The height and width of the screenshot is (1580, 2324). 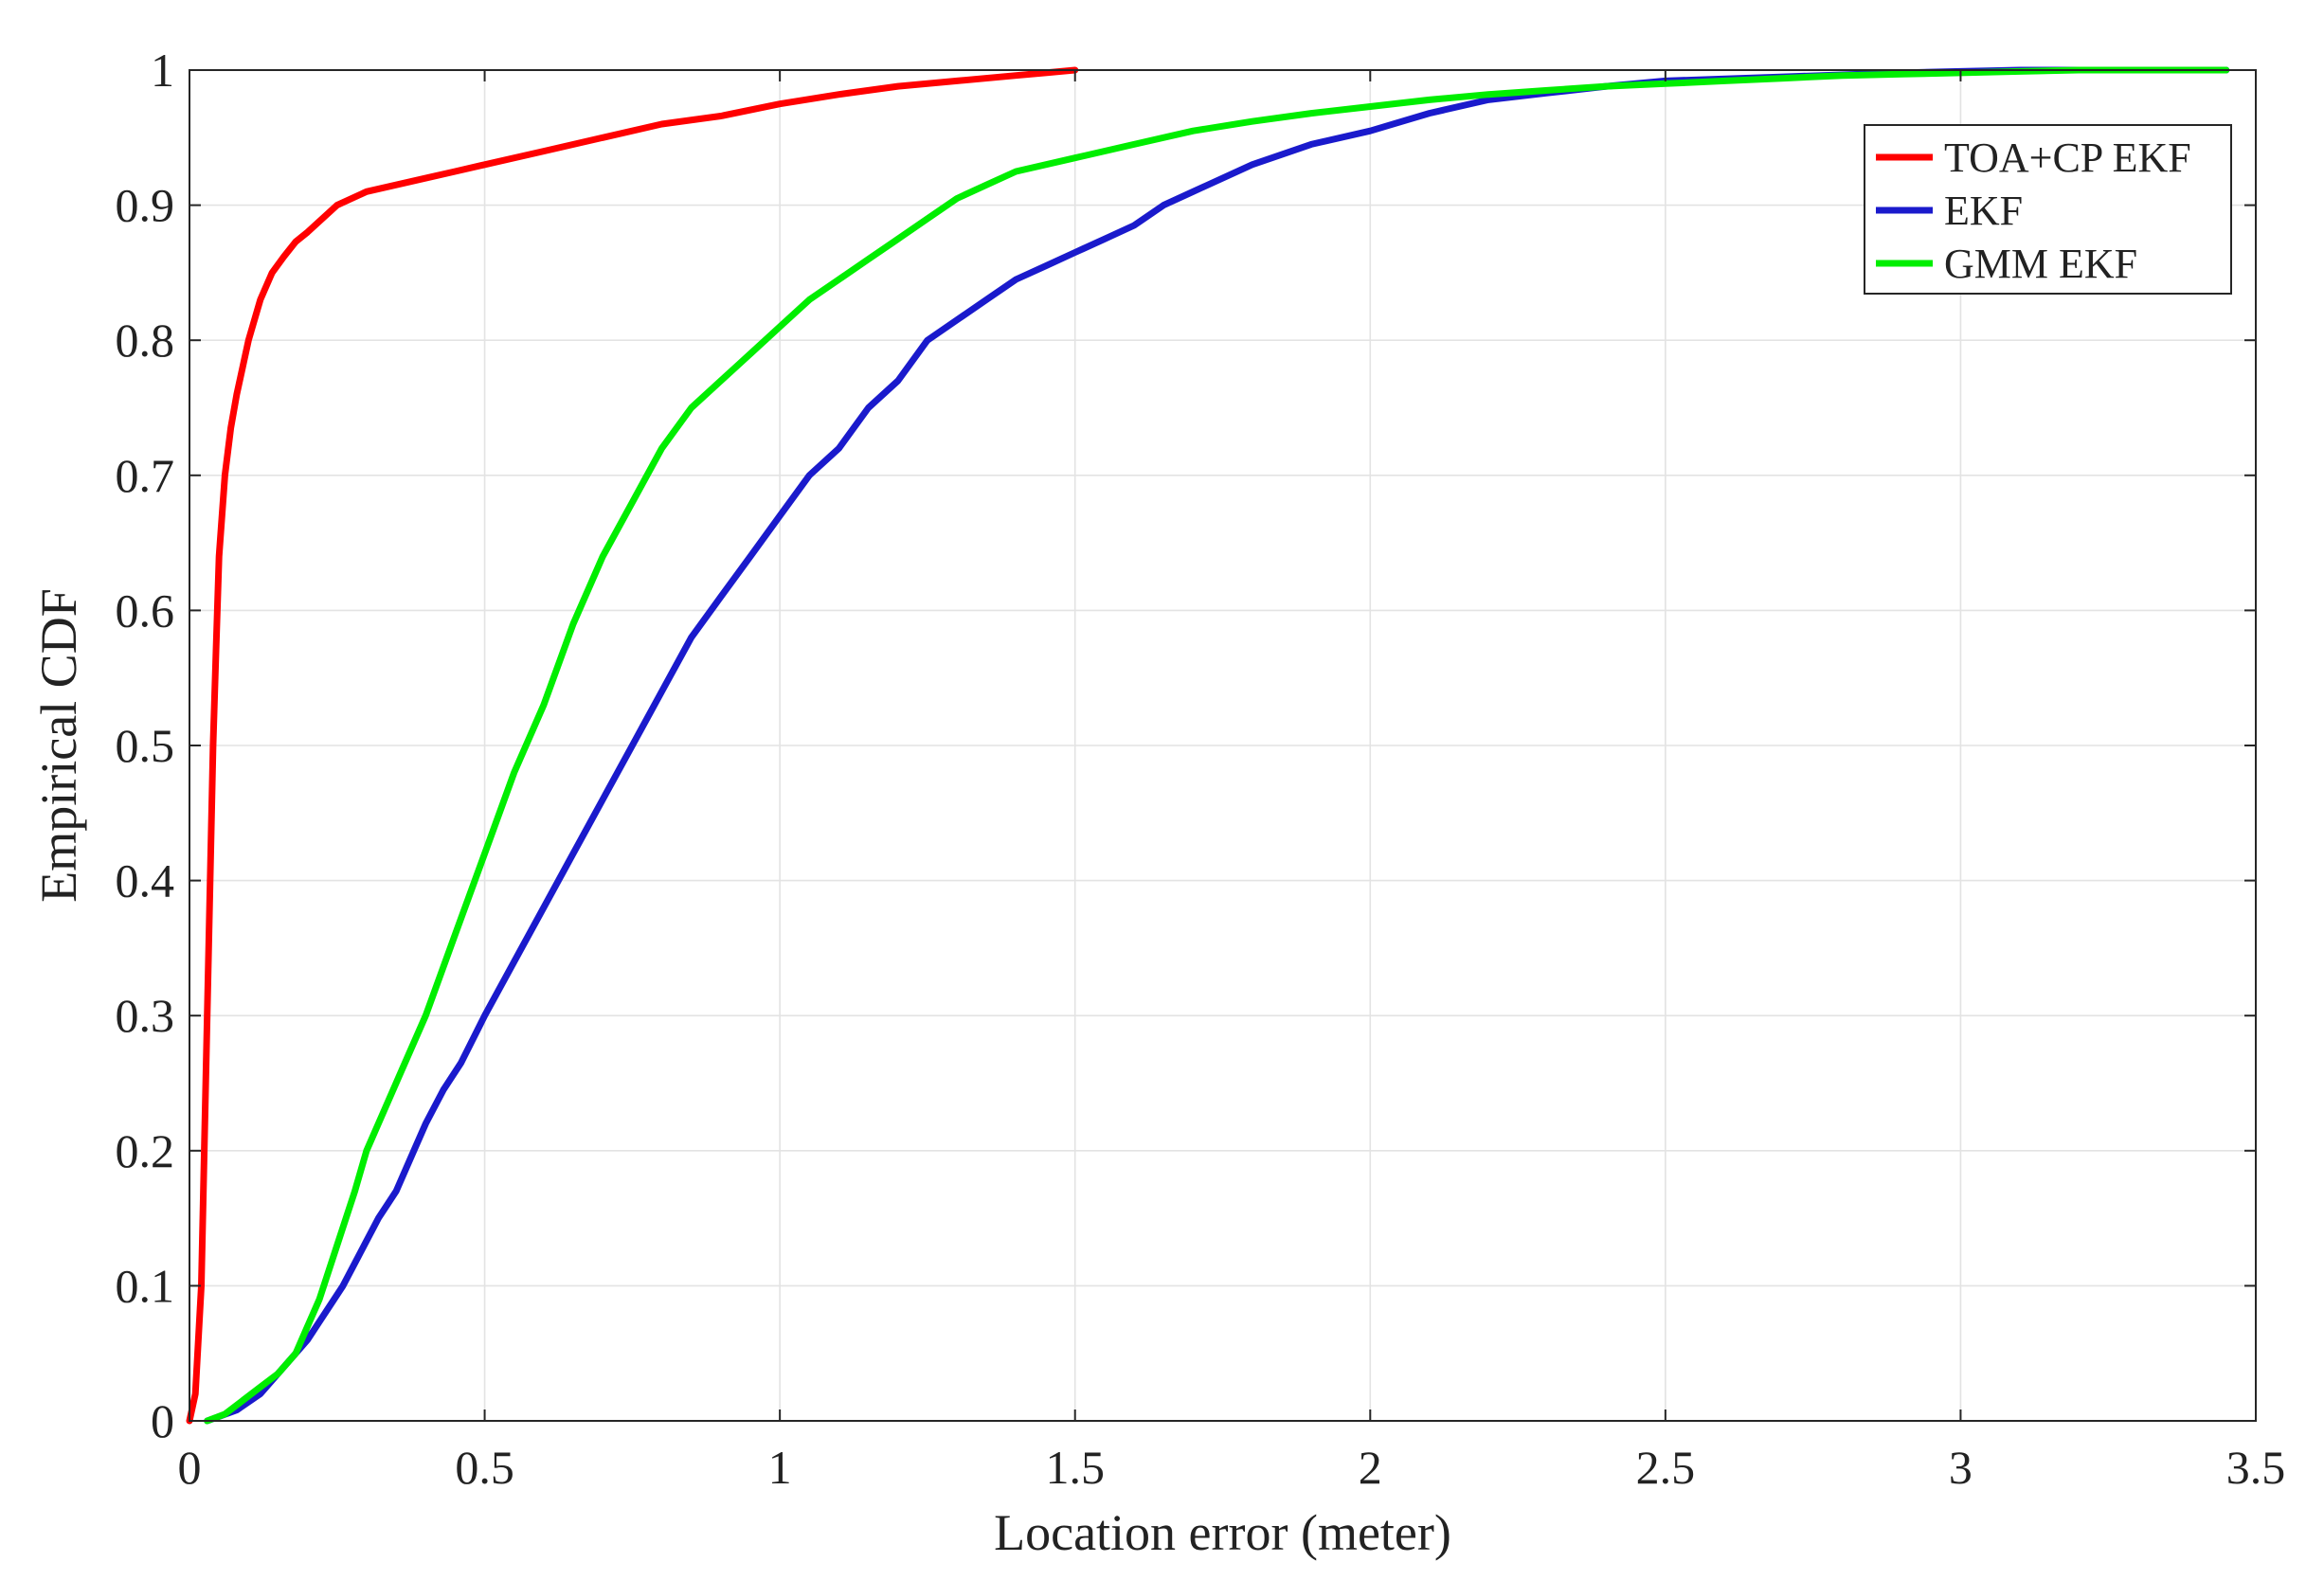 I want to click on y-tick-label: 0.7, so click(x=145, y=475).